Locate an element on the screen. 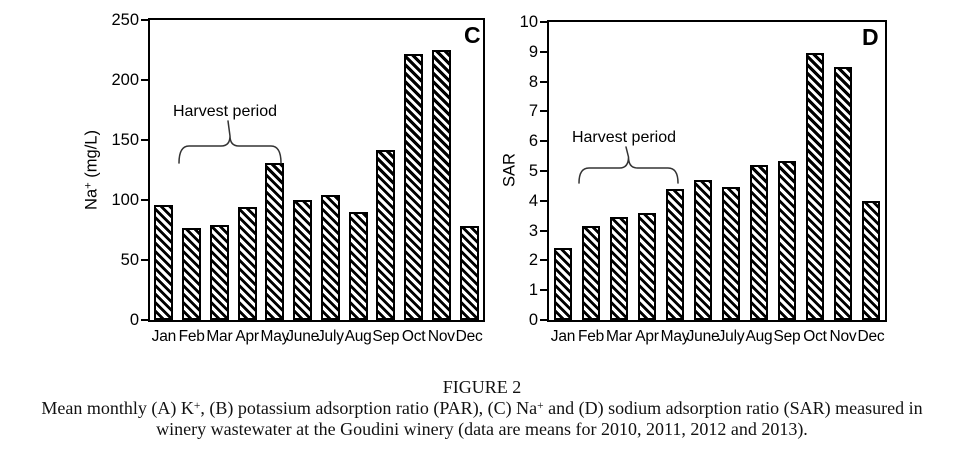 This screenshot has width=964, height=464. figure-caption-title: FIGURE 2 is located at coordinates (482, 387).